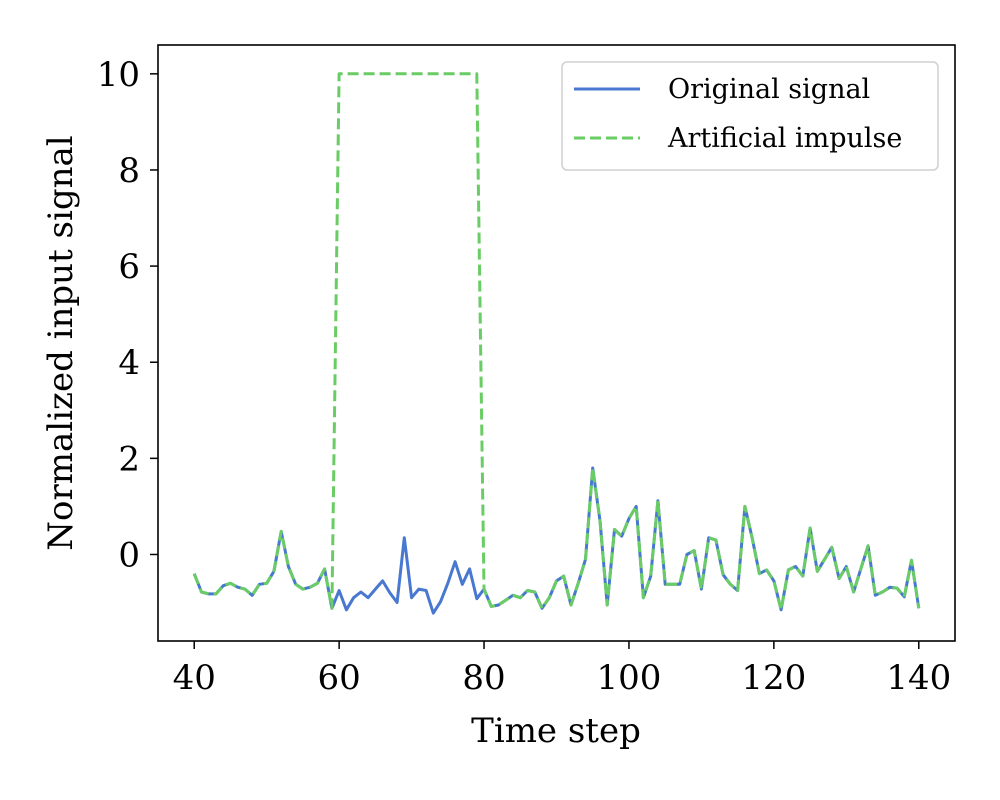 Image resolution: width=1000 pixels, height=800 pixels. I want to click on y-tick-label: 10, so click(118, 75).